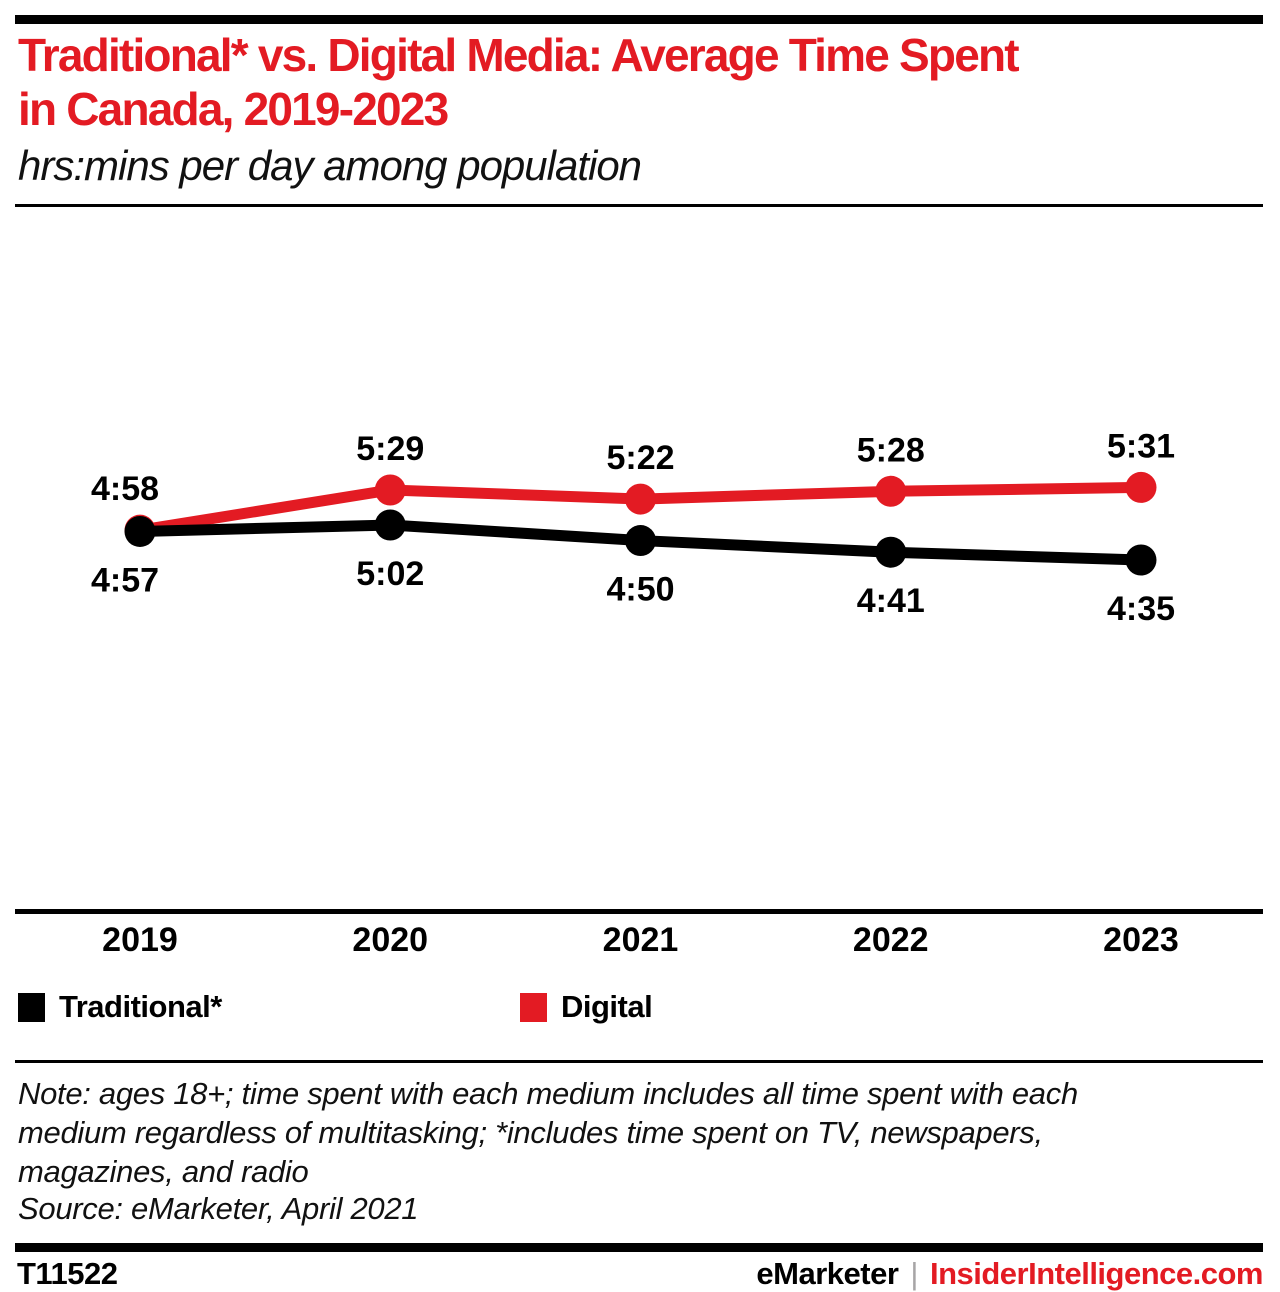 This screenshot has height=1292, width=1280. I want to click on data-label: 5:31, so click(1141, 446).